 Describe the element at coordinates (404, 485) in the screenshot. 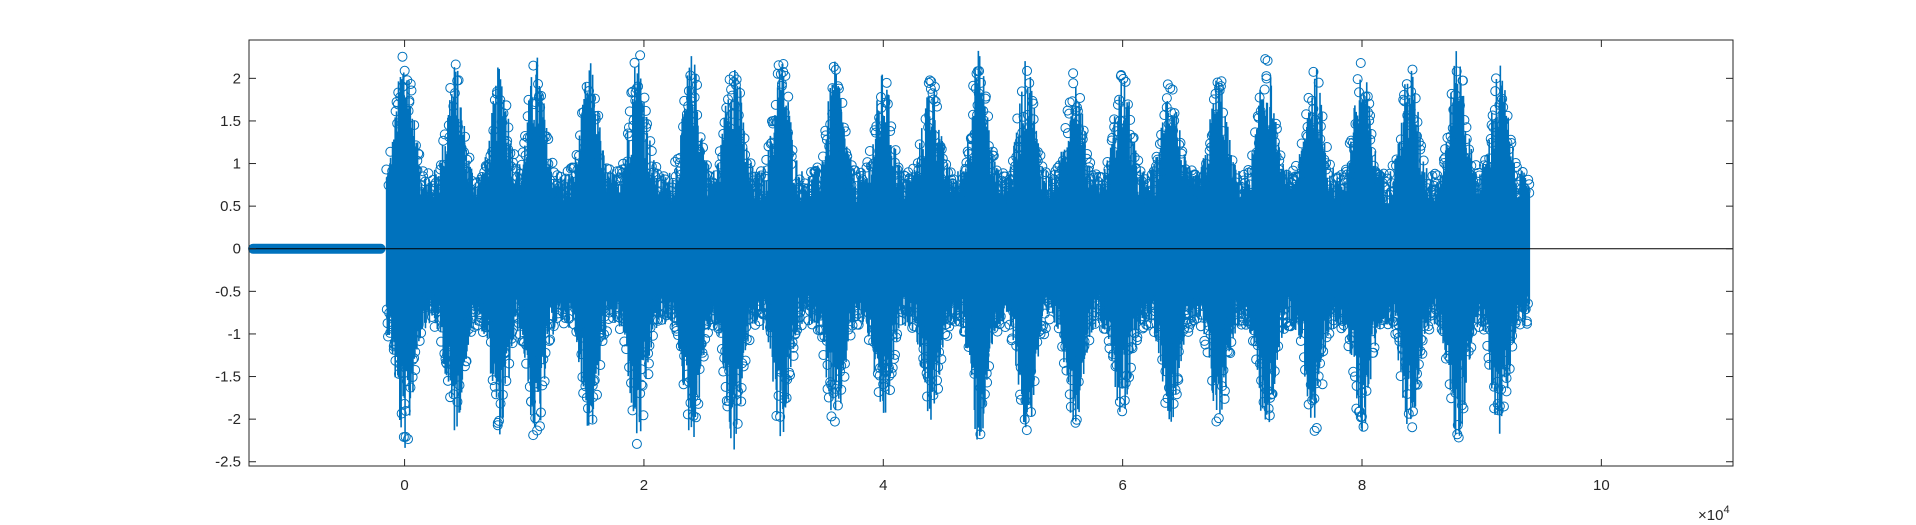

I see `x-tick-label: 0` at that location.